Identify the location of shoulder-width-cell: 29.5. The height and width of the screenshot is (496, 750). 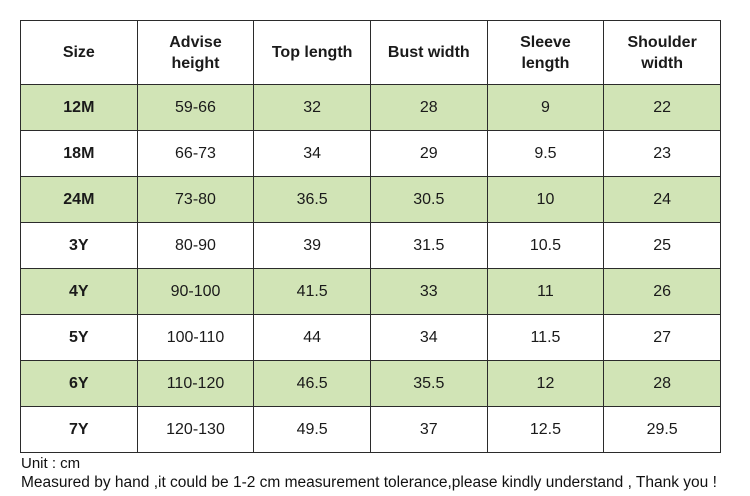
(662, 429).